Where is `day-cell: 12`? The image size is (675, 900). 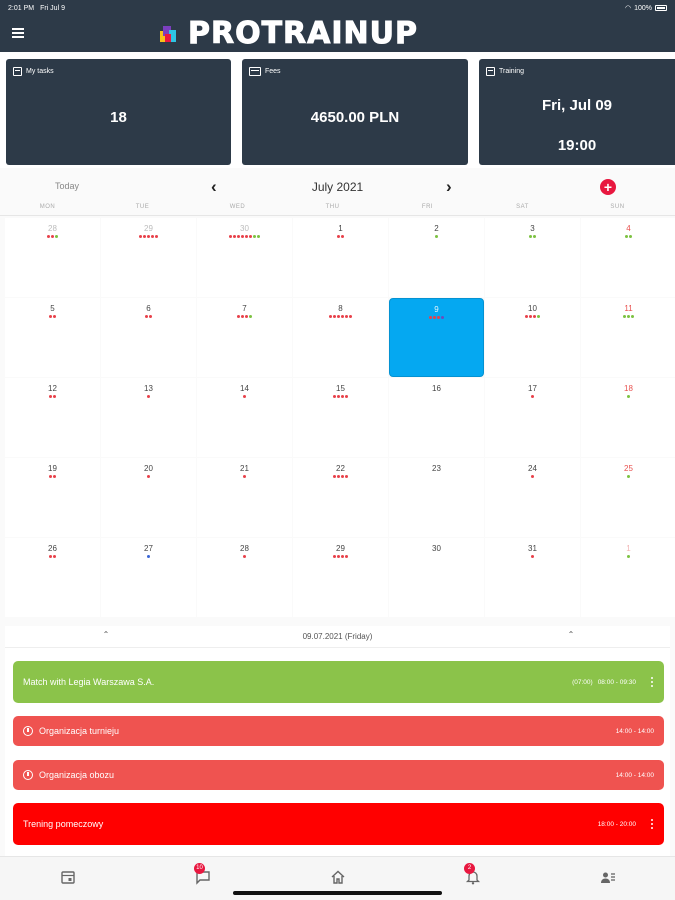
day-cell: 12 is located at coordinates (52, 417).